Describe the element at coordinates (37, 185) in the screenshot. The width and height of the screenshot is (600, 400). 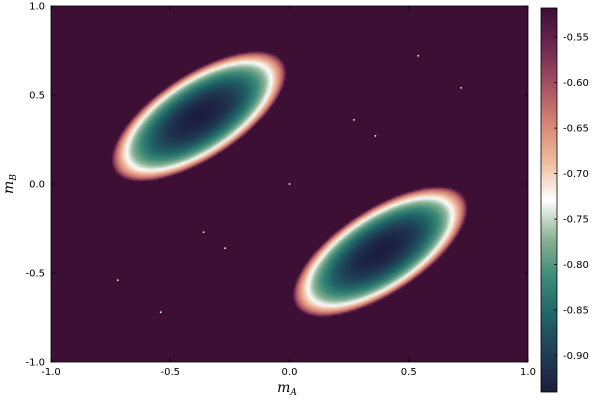
I see `y-tick-label: 0.0` at that location.